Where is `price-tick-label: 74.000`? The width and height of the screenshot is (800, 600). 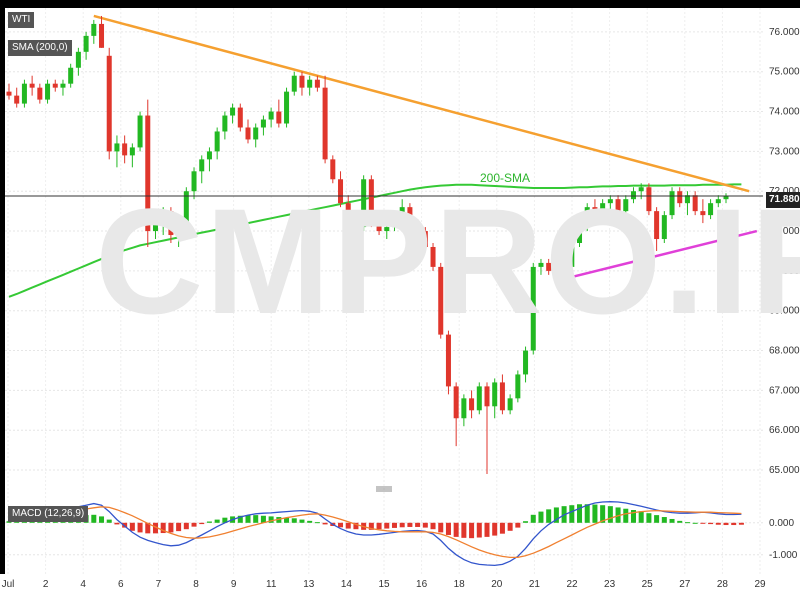
price-tick-label: 74.000 is located at coordinates (784, 112).